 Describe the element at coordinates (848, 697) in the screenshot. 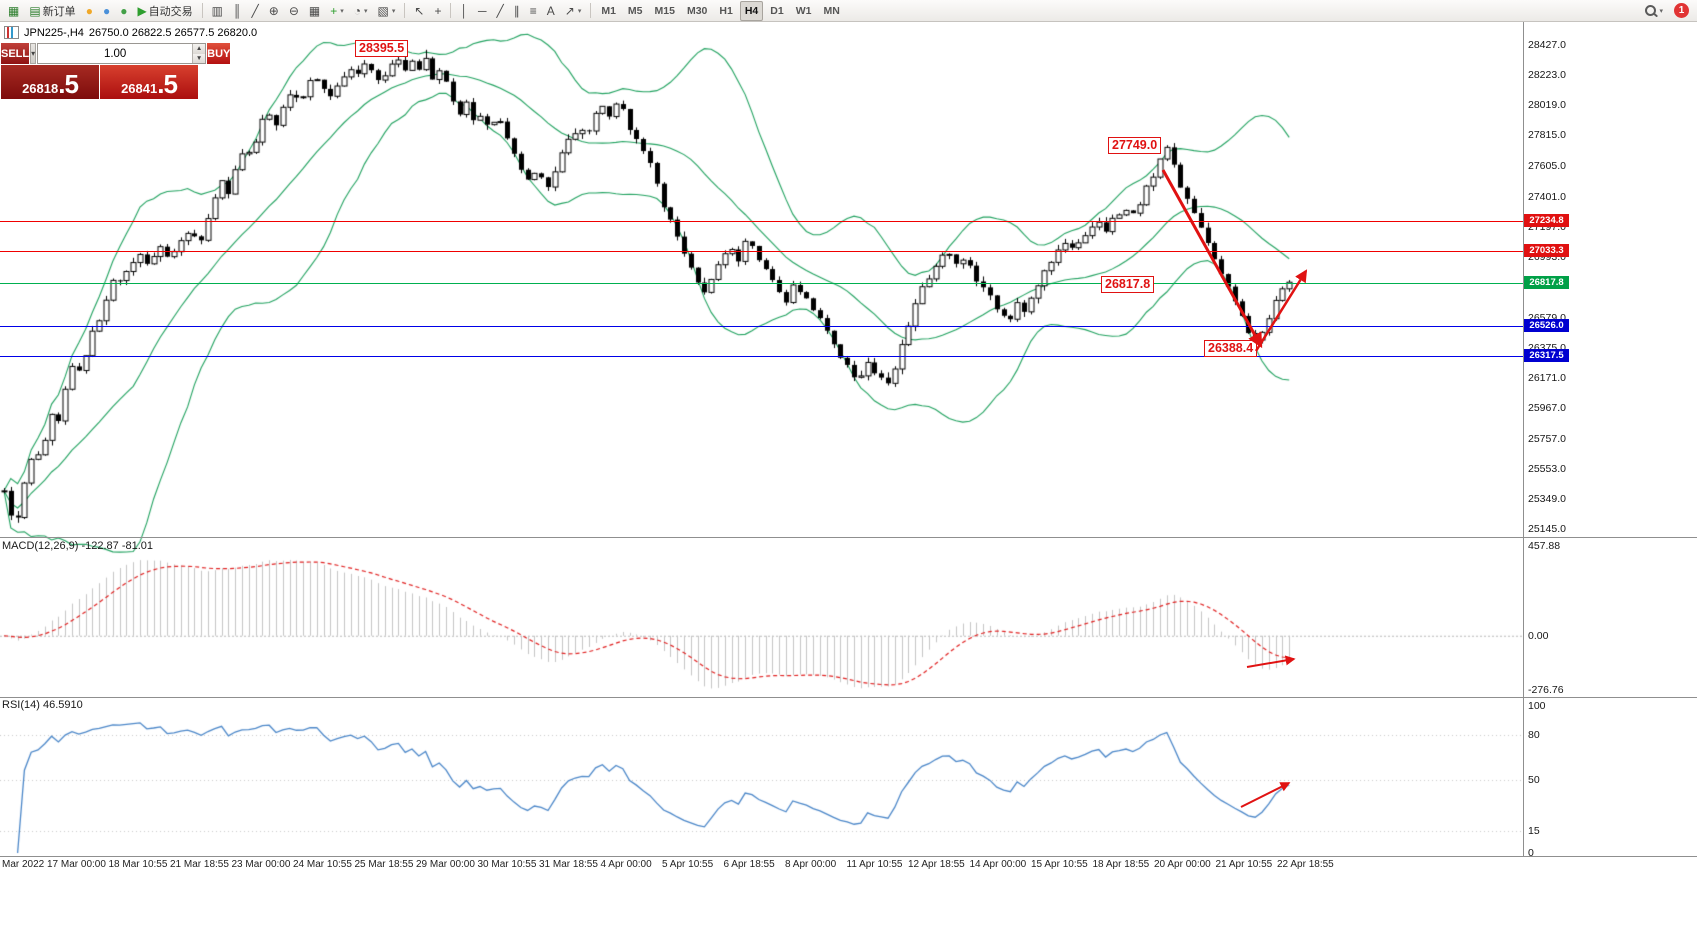

I see `panel-separator-rsi` at that location.